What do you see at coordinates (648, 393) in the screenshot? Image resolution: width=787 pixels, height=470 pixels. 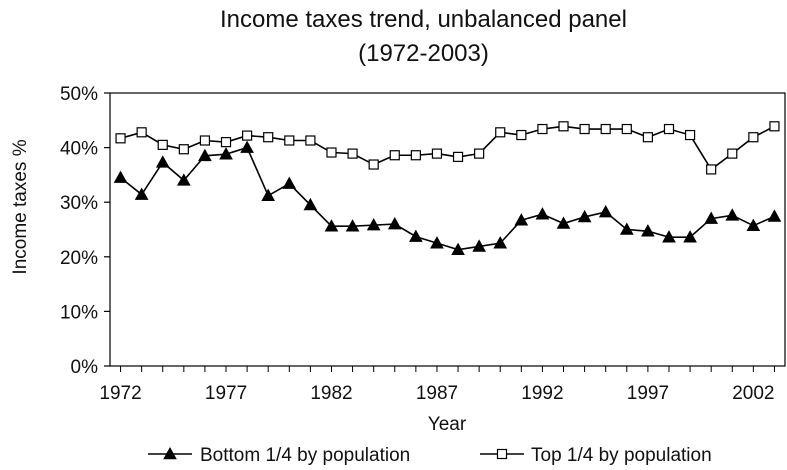 I see `x-tick-label: 1997` at bounding box center [648, 393].